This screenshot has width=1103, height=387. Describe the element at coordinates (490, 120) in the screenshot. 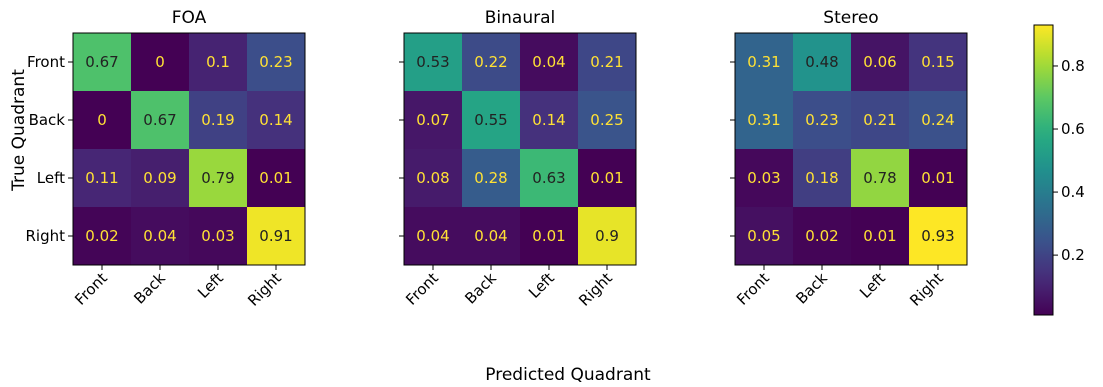

I see `cell-value-label: 0.55` at that location.